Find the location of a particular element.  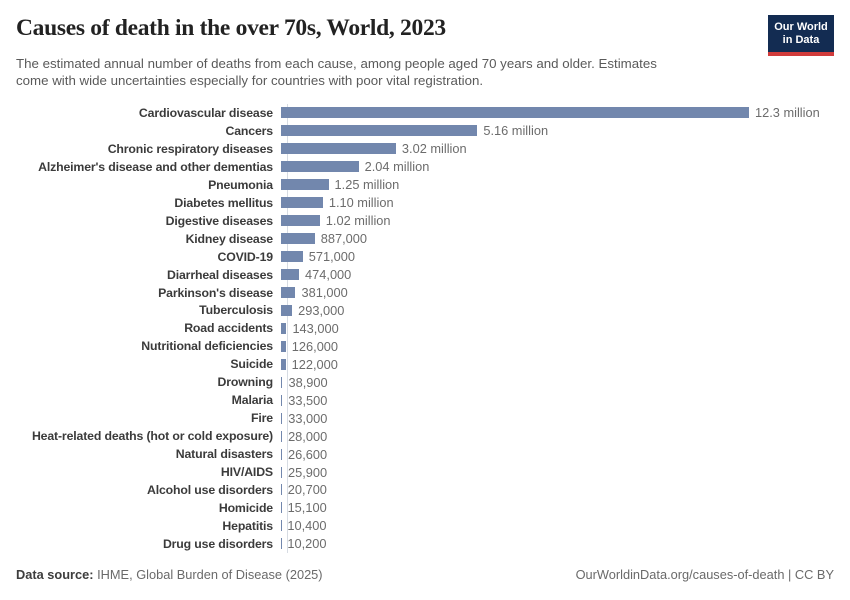

bar-label: Alzheimer's disease and other dementias is located at coordinates (155, 166).